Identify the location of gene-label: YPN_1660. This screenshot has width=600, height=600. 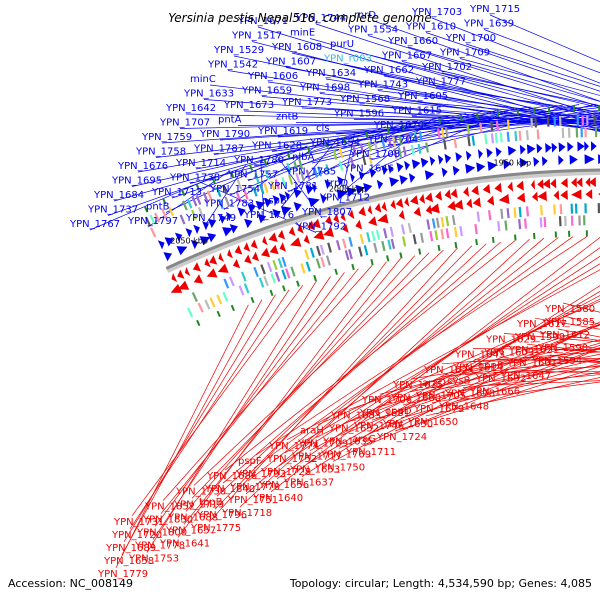
(412, 41).